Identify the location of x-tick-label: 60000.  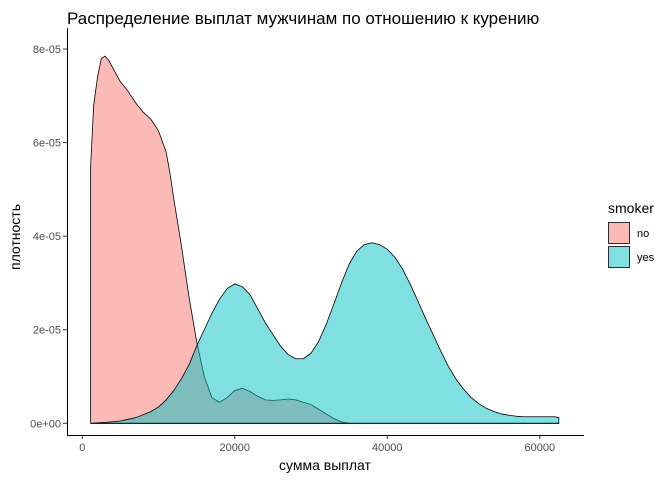
(539, 448).